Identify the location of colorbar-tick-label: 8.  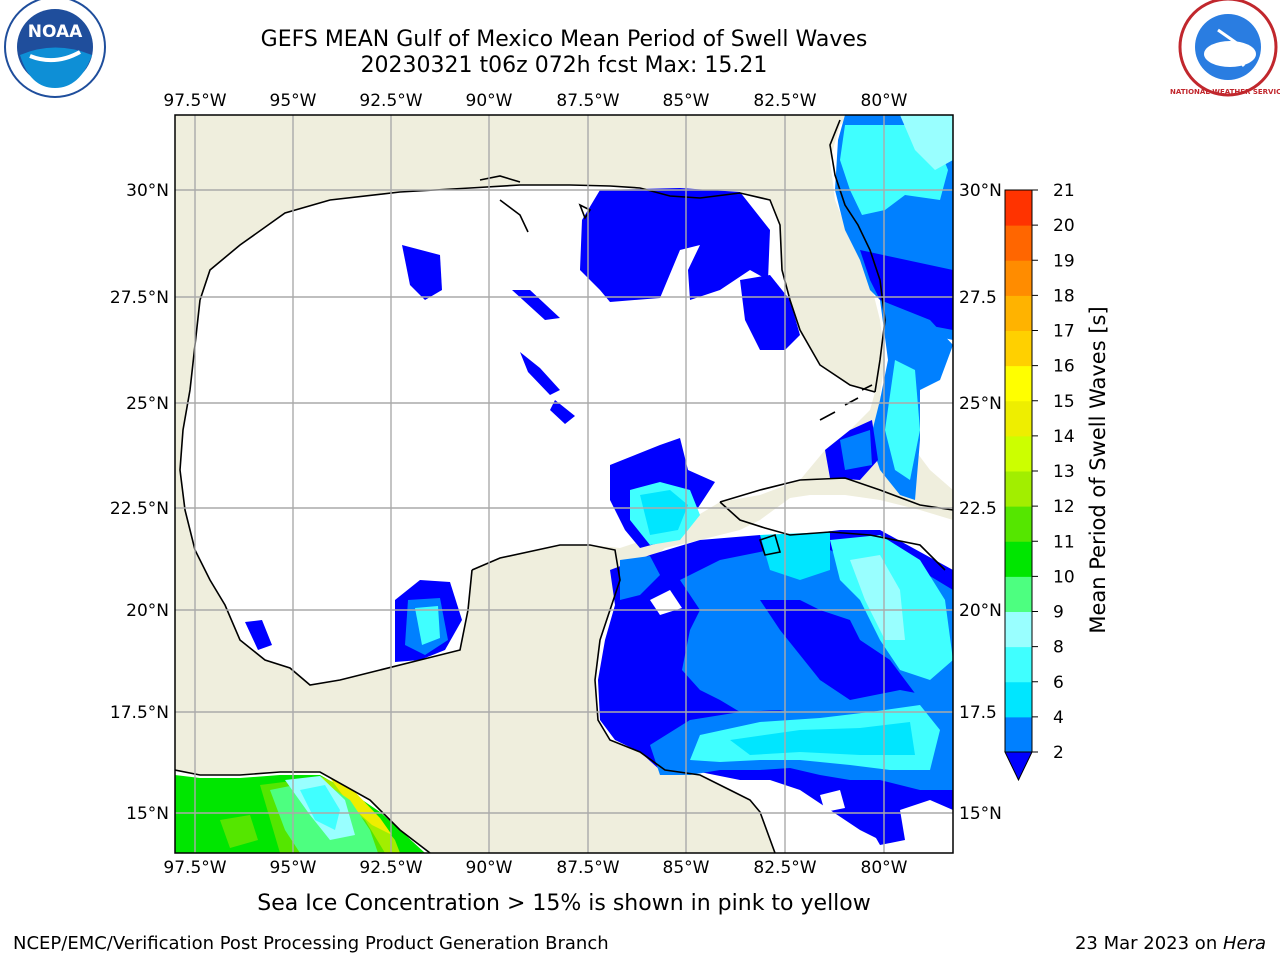
(1058, 648).